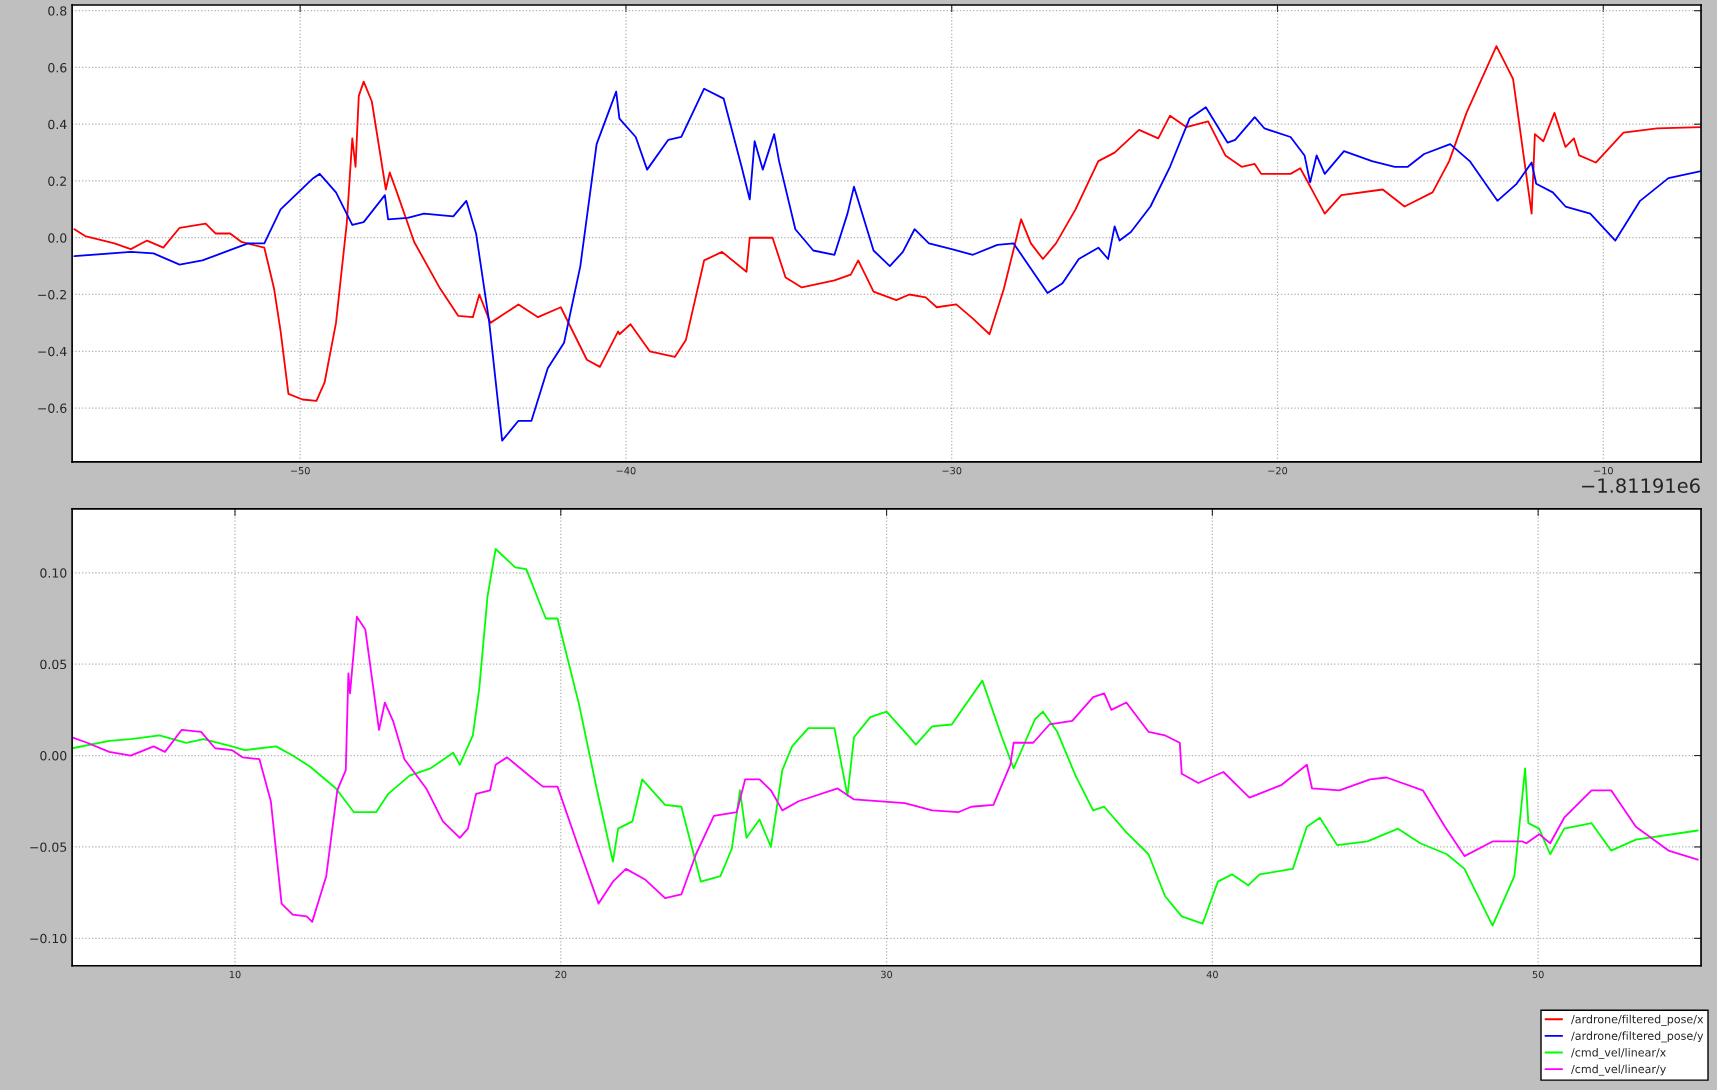 The height and width of the screenshot is (1090, 1717). I want to click on text: −1.81191e6, so click(1641, 485).